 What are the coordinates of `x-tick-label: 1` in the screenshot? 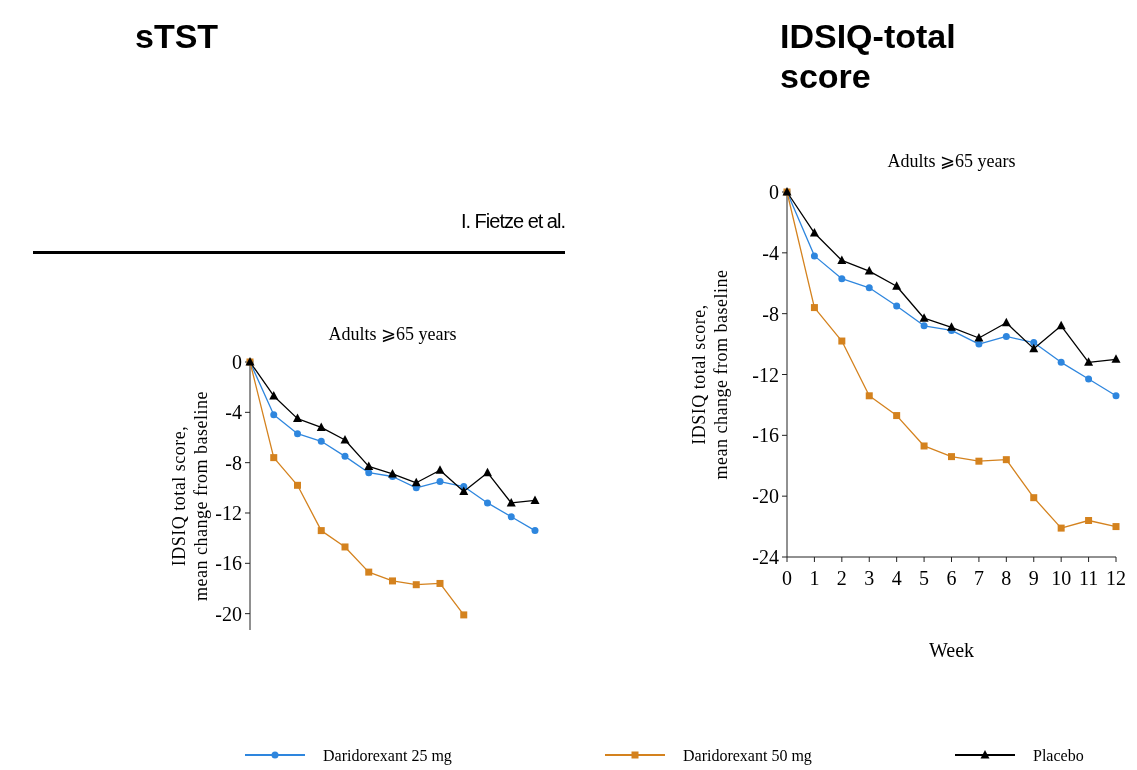 It's located at (814, 578).